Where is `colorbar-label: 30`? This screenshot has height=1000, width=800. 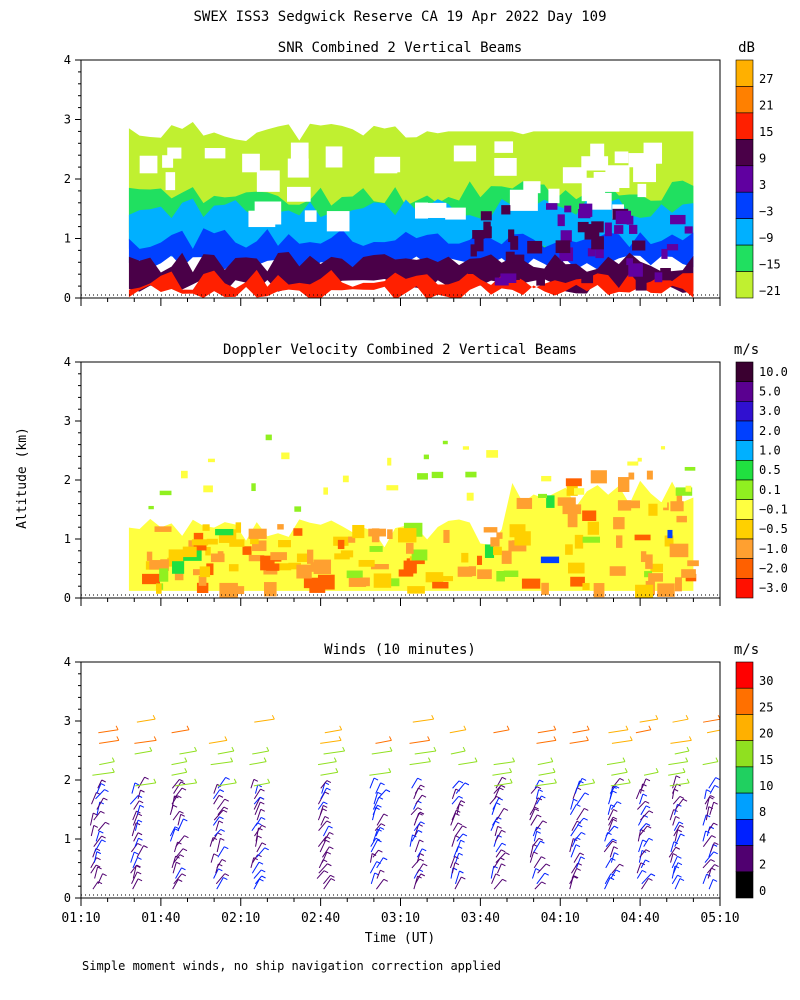 colorbar-label: 30 is located at coordinates (766, 681).